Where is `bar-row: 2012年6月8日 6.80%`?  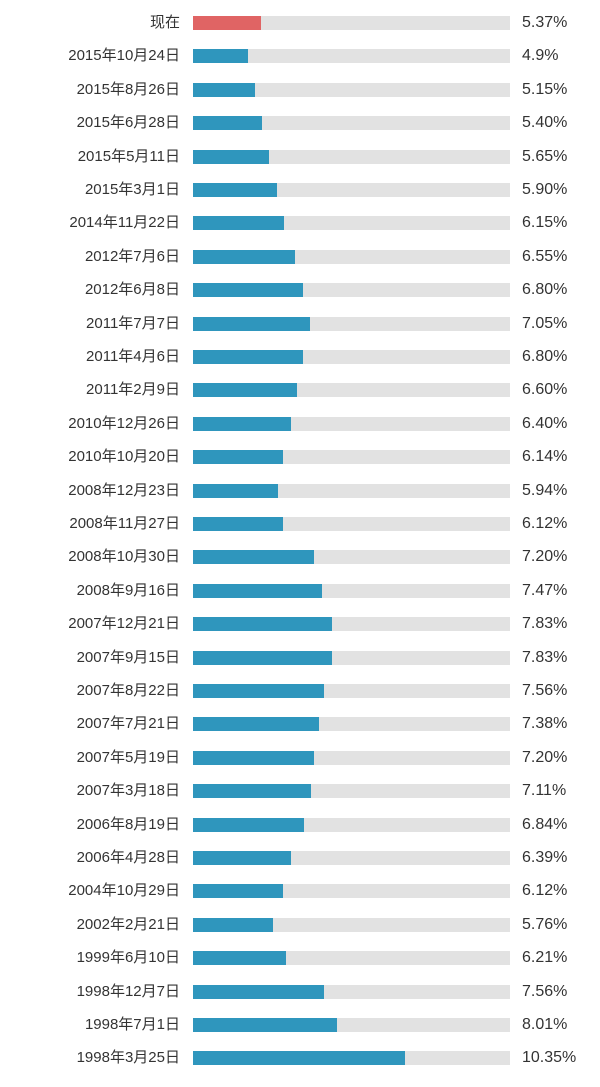
bar-row: 2012年6月8日 6.80% is located at coordinates (300, 289).